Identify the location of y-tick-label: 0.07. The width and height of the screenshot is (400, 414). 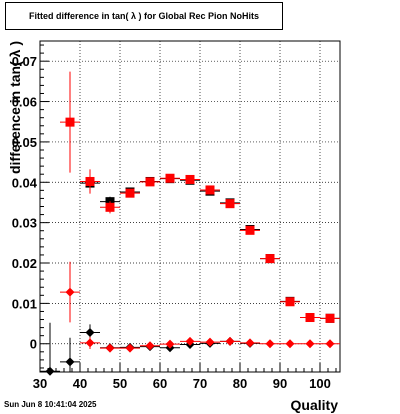
(24, 61).